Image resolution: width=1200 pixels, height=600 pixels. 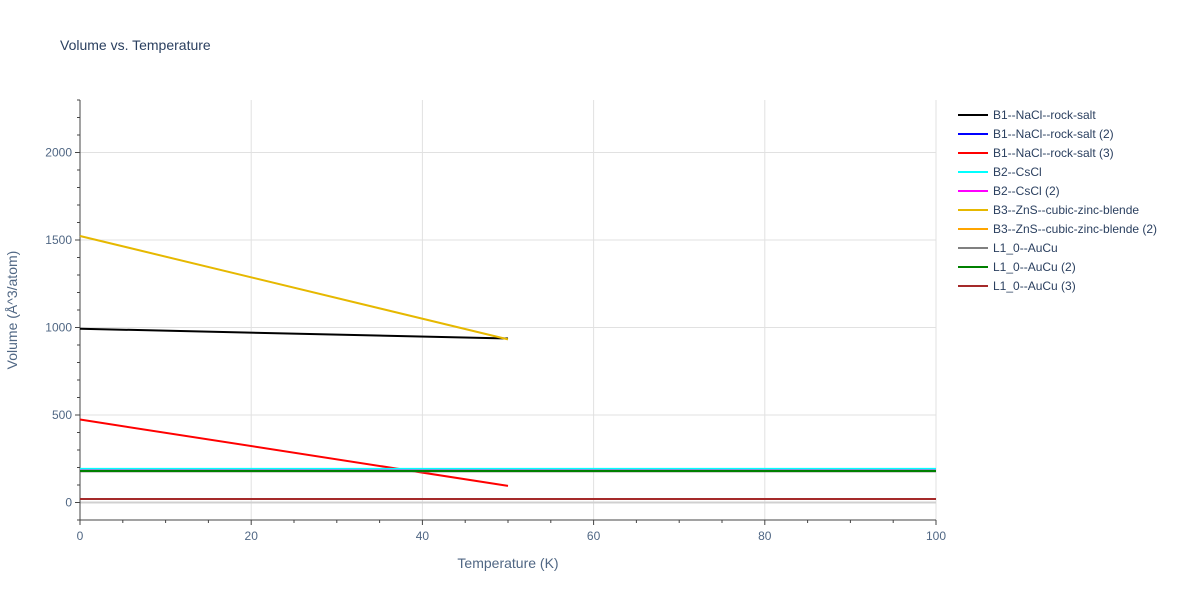 I want to click on y-tick-label: 500, so click(x=62, y=415).